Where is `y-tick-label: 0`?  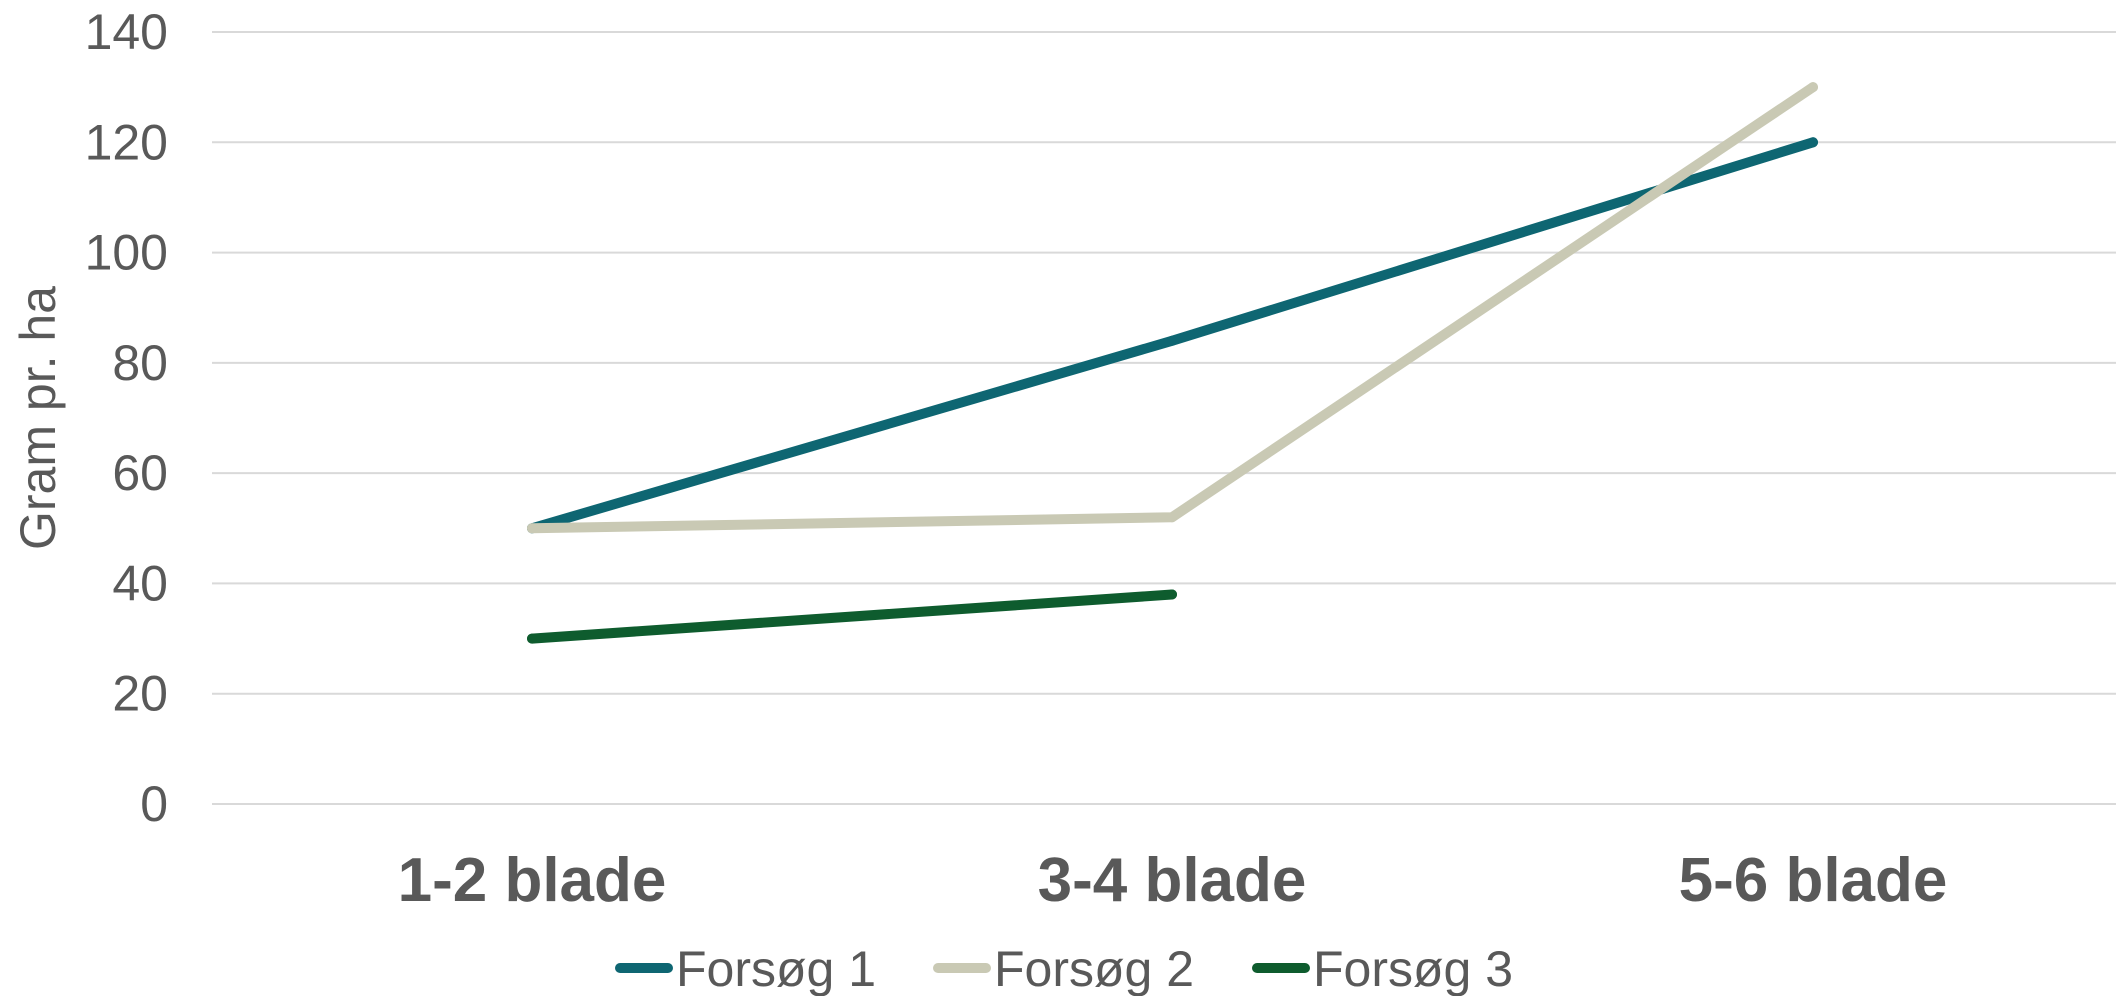 y-tick-label: 0 is located at coordinates (154, 804).